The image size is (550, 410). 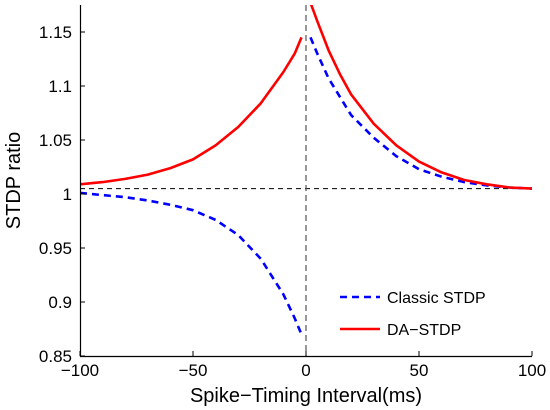 What do you see at coordinates (55, 140) in the screenshot?
I see `y-tick-label: 1.05` at bounding box center [55, 140].